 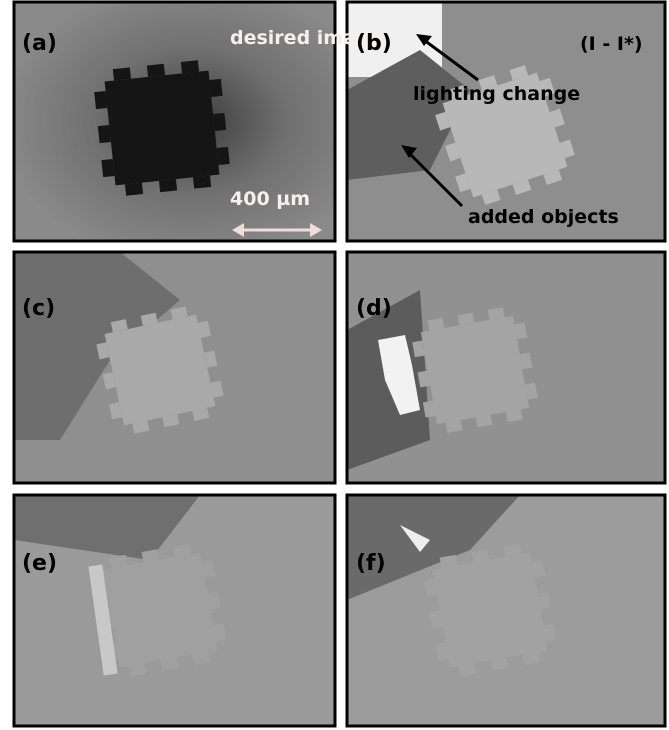 What do you see at coordinates (38, 308) in the screenshot?
I see `panel-label: (c)` at bounding box center [38, 308].